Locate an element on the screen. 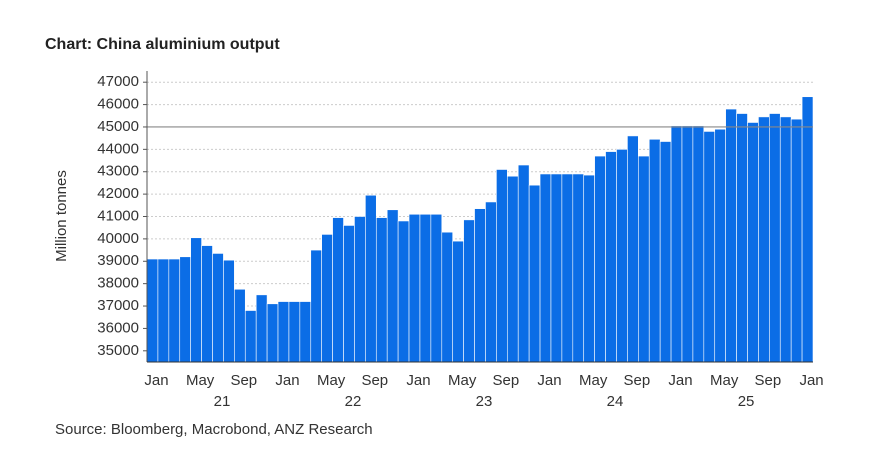 The width and height of the screenshot is (883, 463). y-tick-label: 42000 is located at coordinates (118, 193).